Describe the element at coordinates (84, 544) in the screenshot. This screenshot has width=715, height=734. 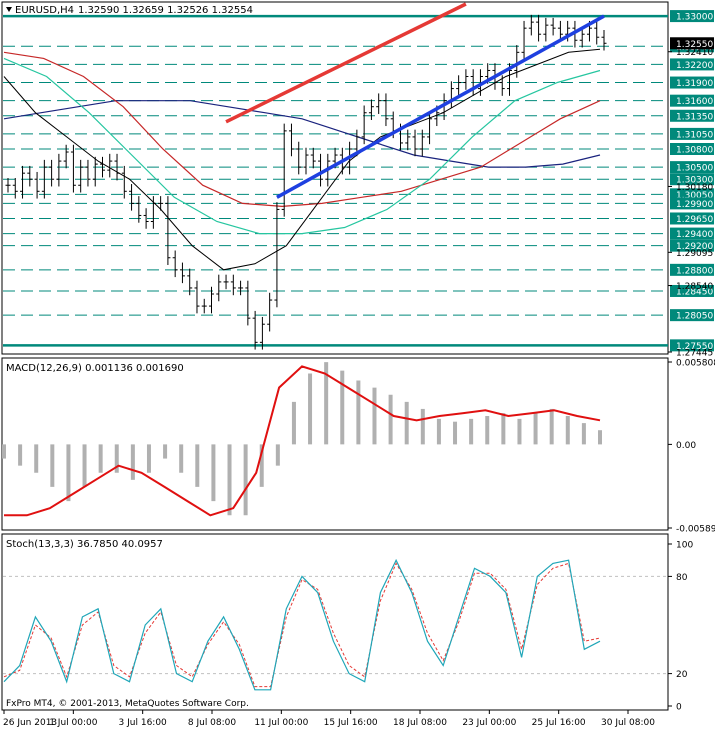
I see `stoch-label: Stoch(13,3,3) 36.7850 40.0957` at that location.